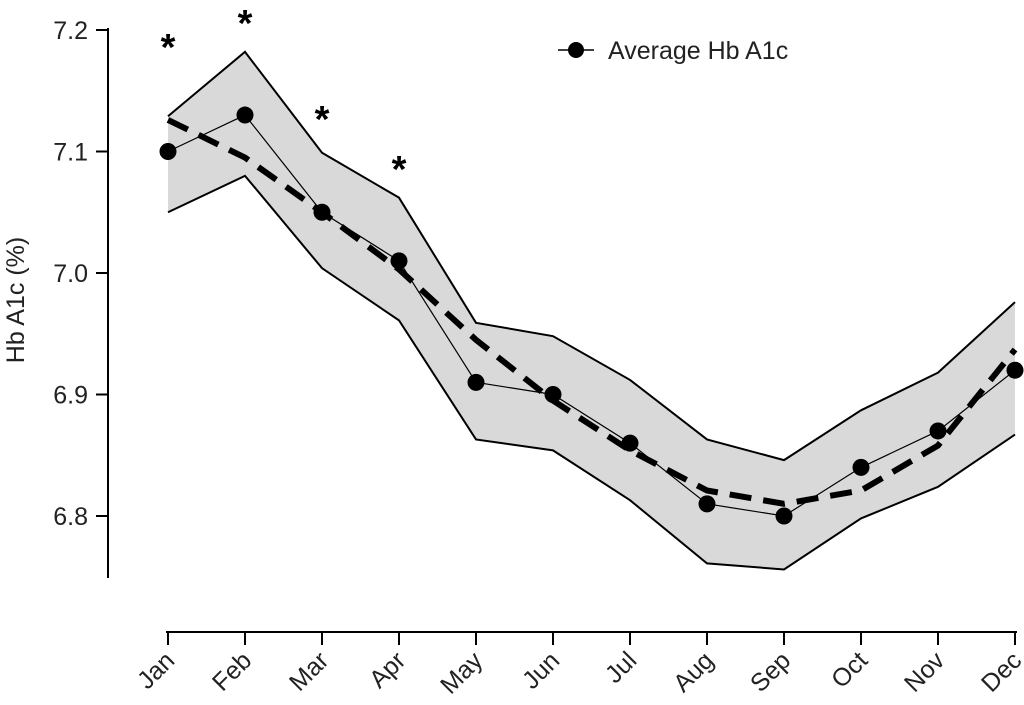 The height and width of the screenshot is (705, 1024). What do you see at coordinates (156, 670) in the screenshot?
I see `x-tick-label: Jan` at bounding box center [156, 670].